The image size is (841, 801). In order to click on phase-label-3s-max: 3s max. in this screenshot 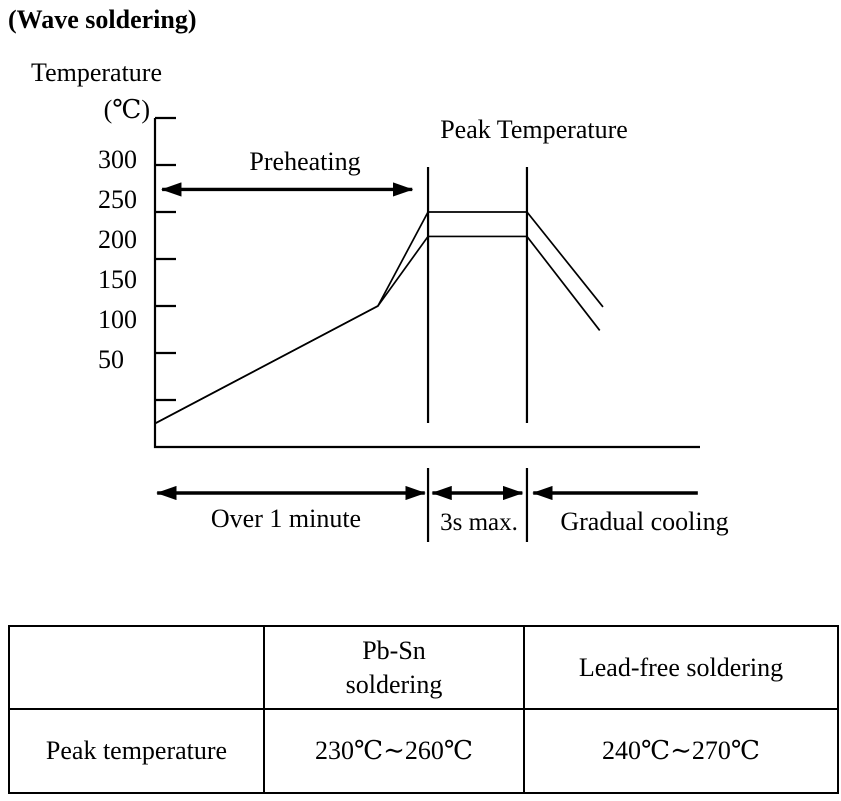, I will do `click(479, 522)`.